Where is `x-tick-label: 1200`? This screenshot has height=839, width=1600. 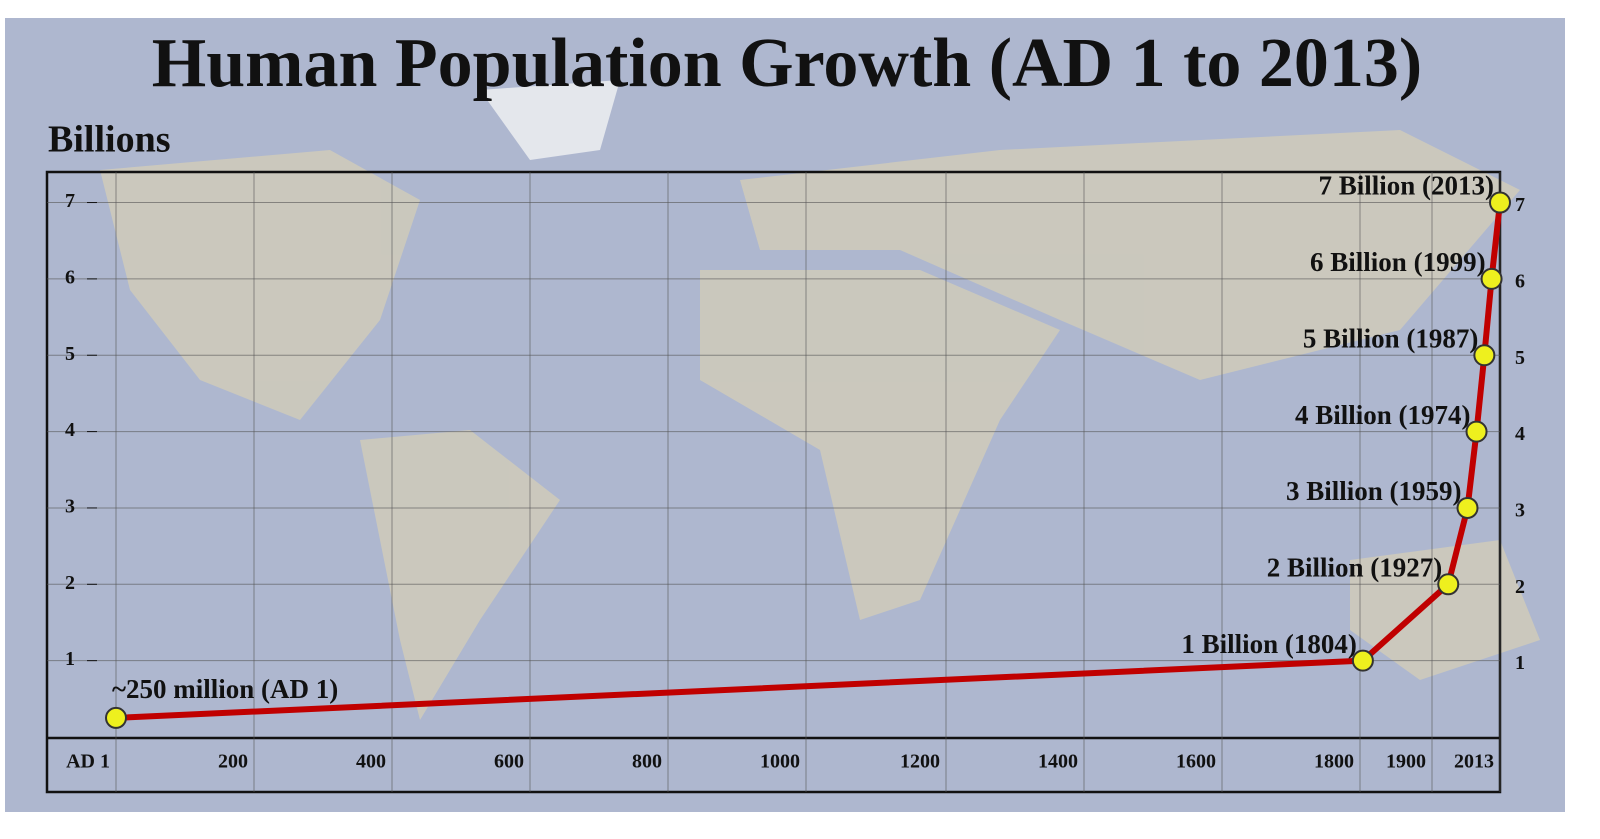
x-tick-label: 1200 is located at coordinates (920, 762).